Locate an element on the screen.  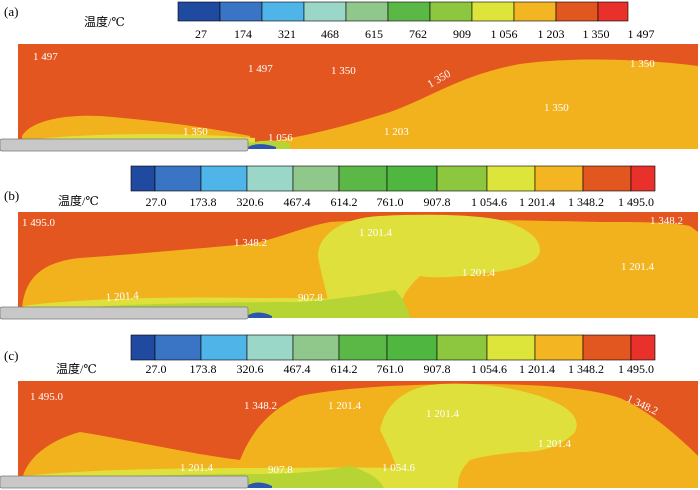
colorbar-c-tick: 27.0 is located at coordinates (156, 369).